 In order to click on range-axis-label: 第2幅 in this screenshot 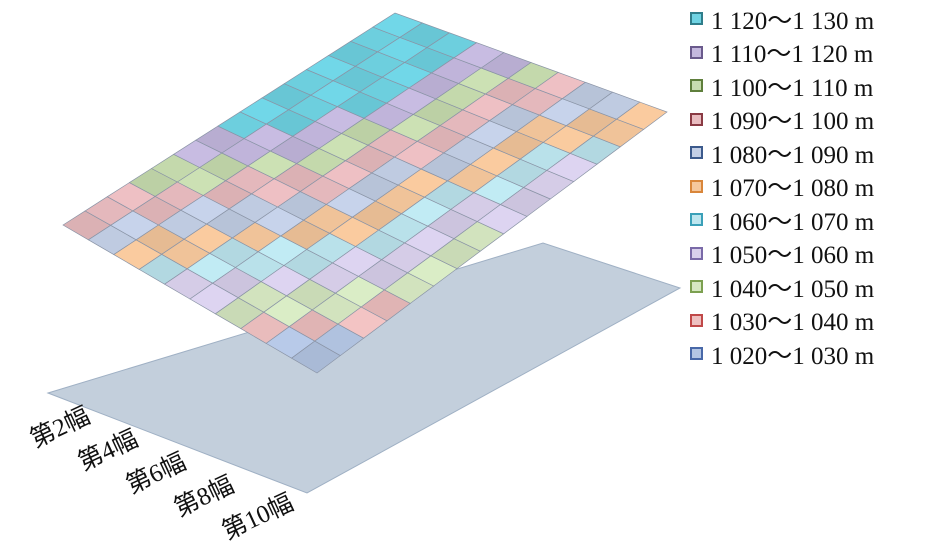, I will do `click(60, 428)`.